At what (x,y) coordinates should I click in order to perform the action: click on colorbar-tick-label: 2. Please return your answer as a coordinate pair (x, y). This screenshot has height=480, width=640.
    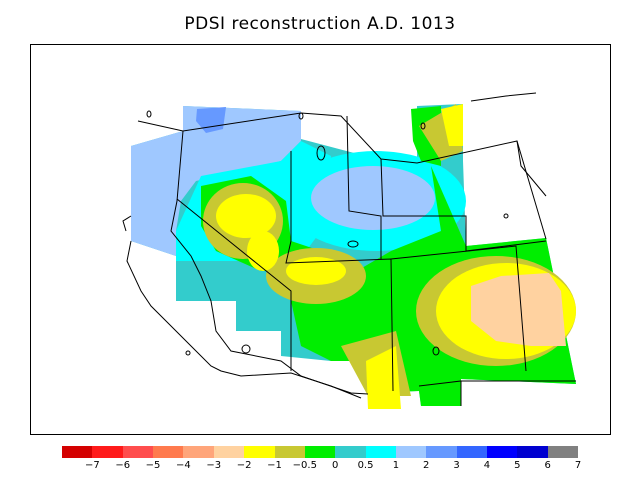
    Looking at the image, I should click on (426, 465).